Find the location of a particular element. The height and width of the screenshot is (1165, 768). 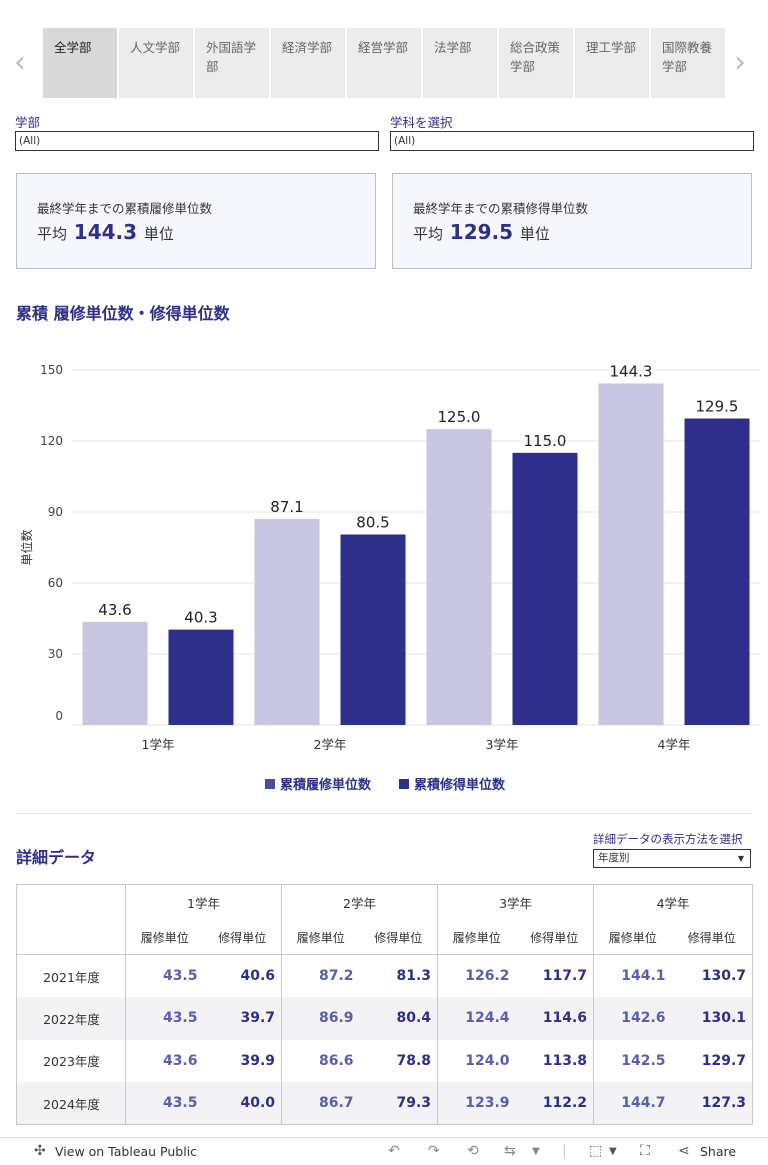

kpi-value-line: 平均 144.3 単位 is located at coordinates (105, 232).